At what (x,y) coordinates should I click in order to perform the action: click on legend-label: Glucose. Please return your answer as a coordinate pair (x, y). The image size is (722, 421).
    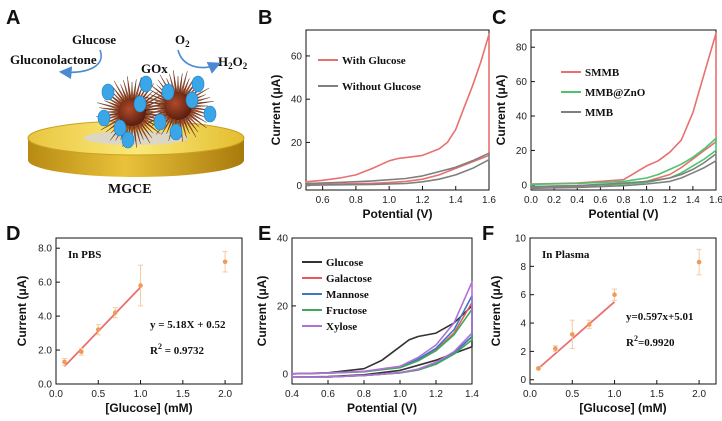
    Looking at the image, I should click on (344, 263).